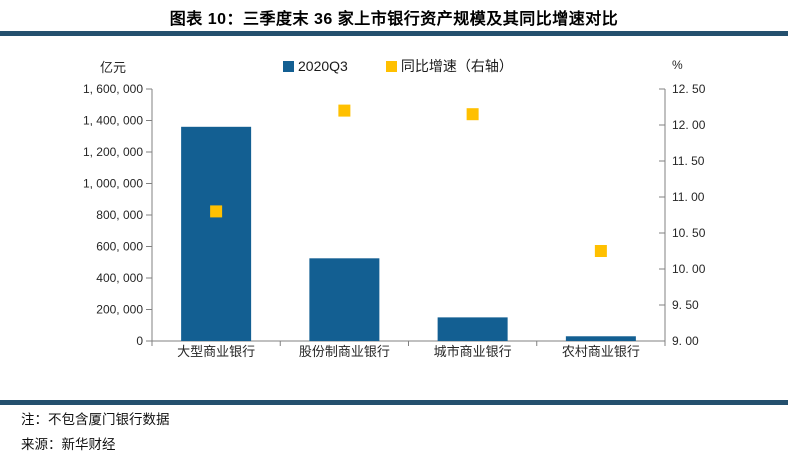  What do you see at coordinates (677, 65) in the screenshot?
I see `right-axis-unit-label: %` at bounding box center [677, 65].